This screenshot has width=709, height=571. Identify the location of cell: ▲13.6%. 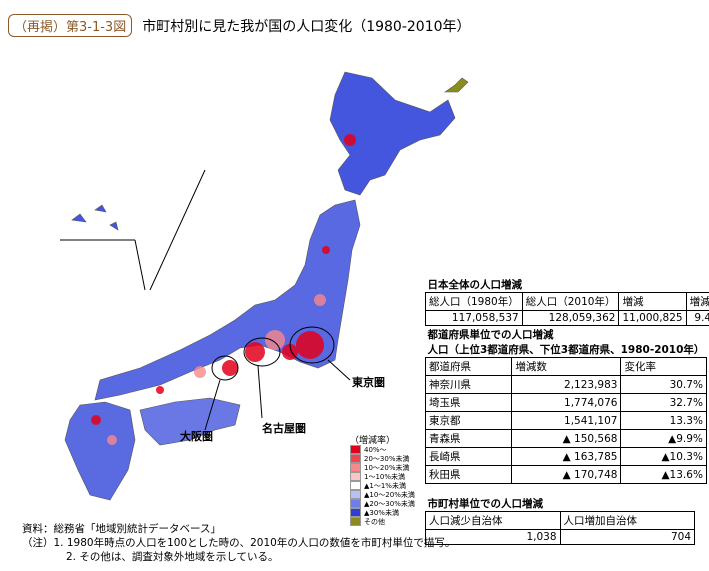
(663, 474).